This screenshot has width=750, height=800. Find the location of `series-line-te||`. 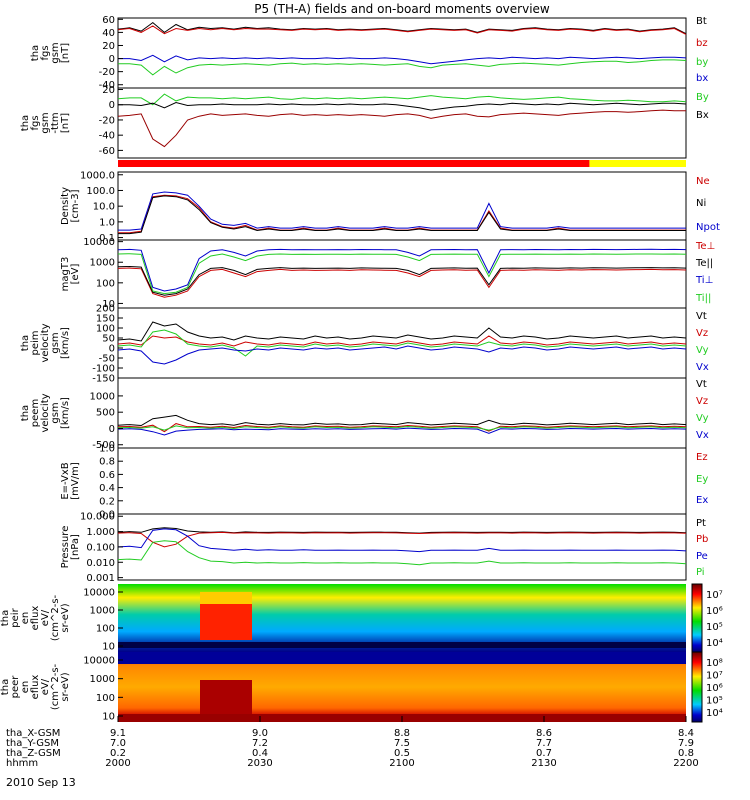

series-line-te|| is located at coordinates (402, 280).